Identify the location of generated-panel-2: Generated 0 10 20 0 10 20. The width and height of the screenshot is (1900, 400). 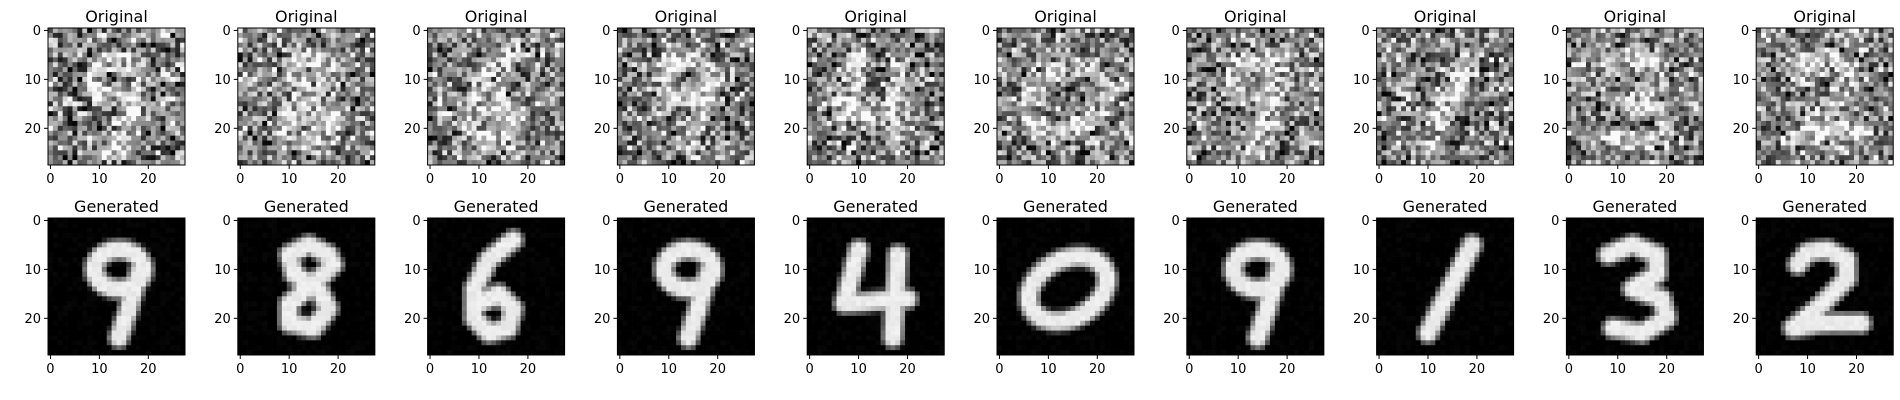
(295, 287).